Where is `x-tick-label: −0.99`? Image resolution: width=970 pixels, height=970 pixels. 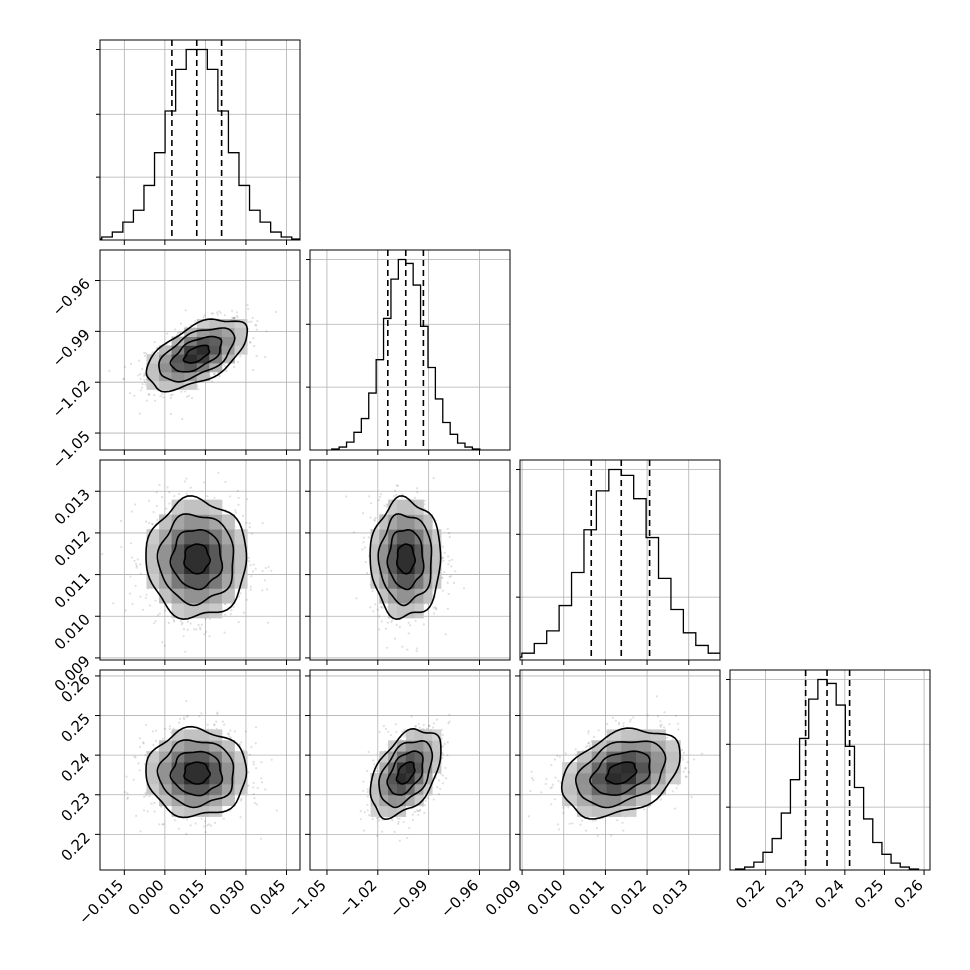 x-tick-label: −0.99 is located at coordinates (408, 898).